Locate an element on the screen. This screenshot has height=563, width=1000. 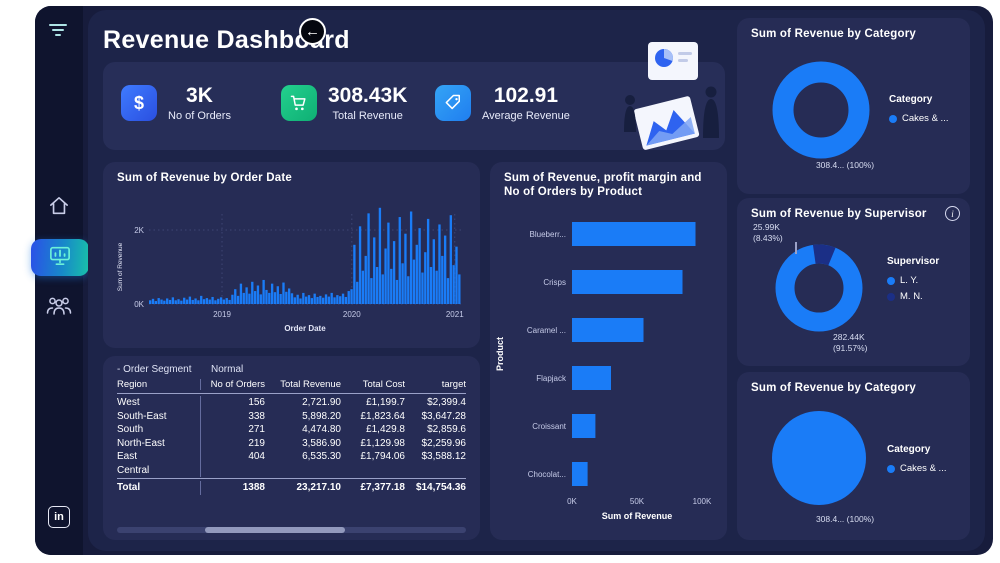
sidebar-active-item-analytics is located at coordinates (60, 257).